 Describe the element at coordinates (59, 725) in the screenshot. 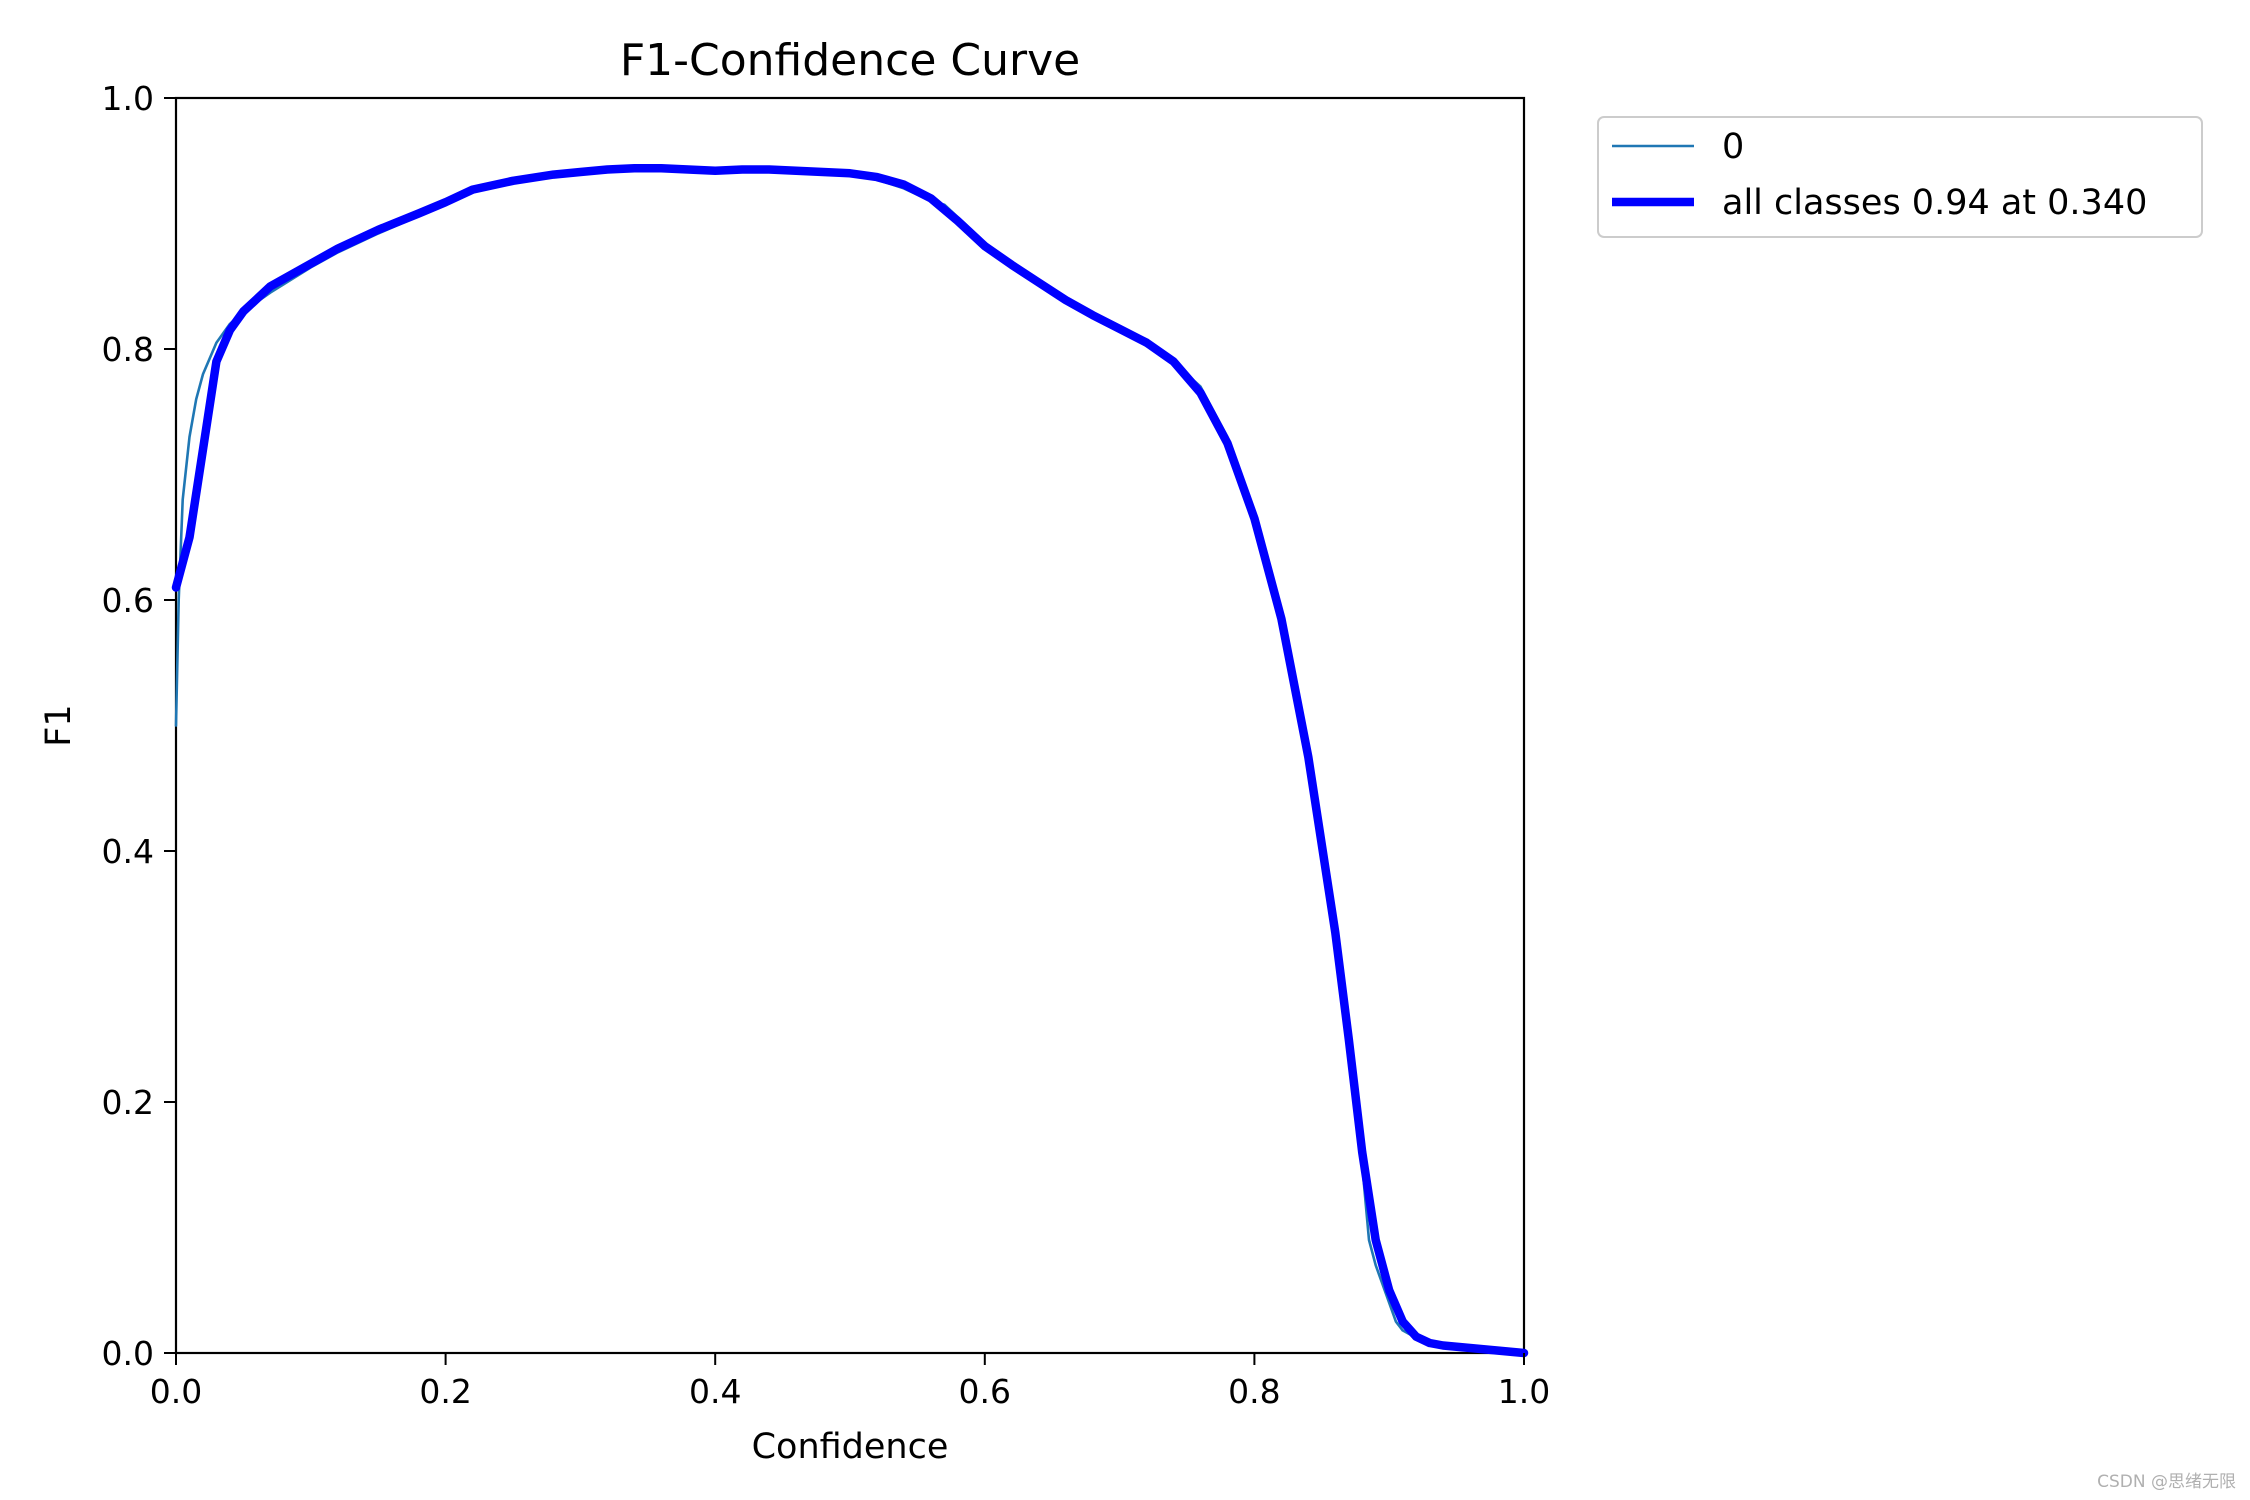

I see `y-axis-title: F1` at that location.